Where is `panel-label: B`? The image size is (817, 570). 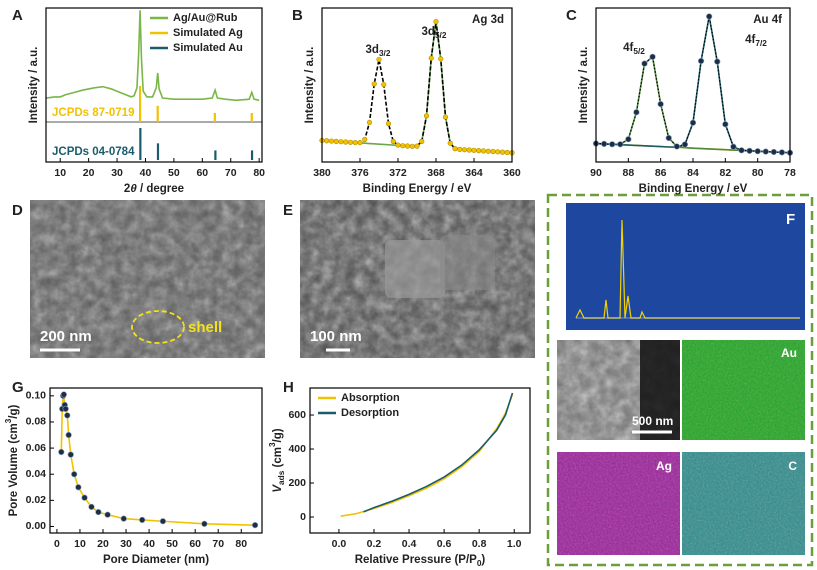
panel-label: B is located at coordinates (297, 15).